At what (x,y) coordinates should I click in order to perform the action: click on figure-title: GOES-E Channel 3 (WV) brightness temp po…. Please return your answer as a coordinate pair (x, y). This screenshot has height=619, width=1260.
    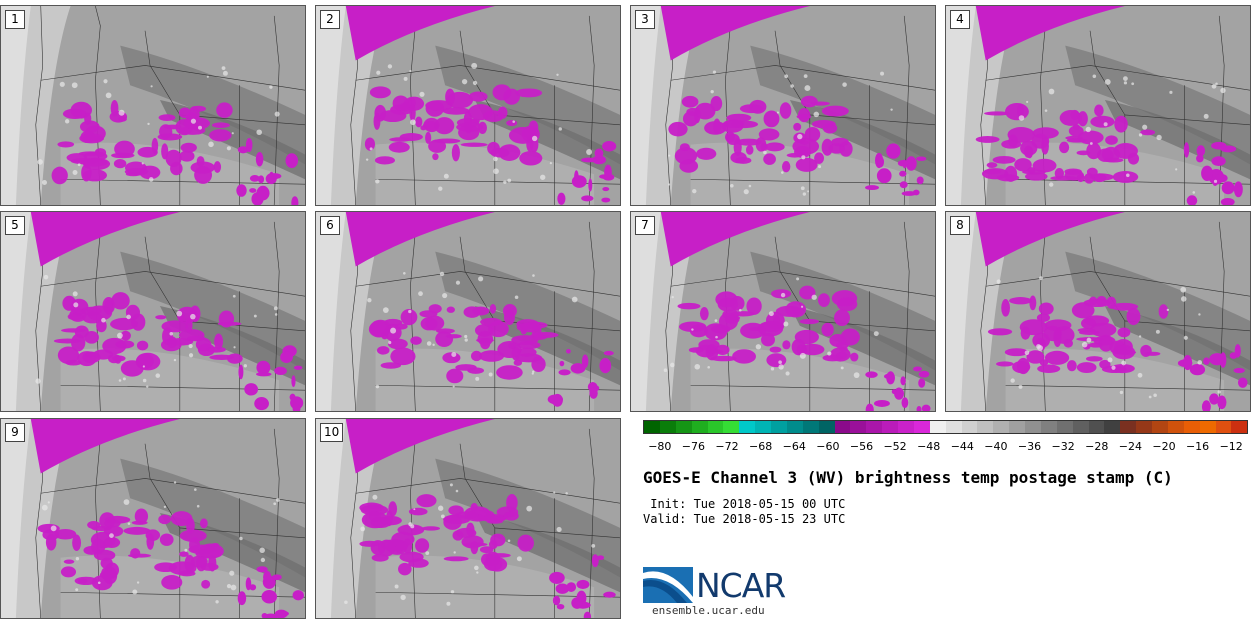
    Looking at the image, I should click on (908, 477).